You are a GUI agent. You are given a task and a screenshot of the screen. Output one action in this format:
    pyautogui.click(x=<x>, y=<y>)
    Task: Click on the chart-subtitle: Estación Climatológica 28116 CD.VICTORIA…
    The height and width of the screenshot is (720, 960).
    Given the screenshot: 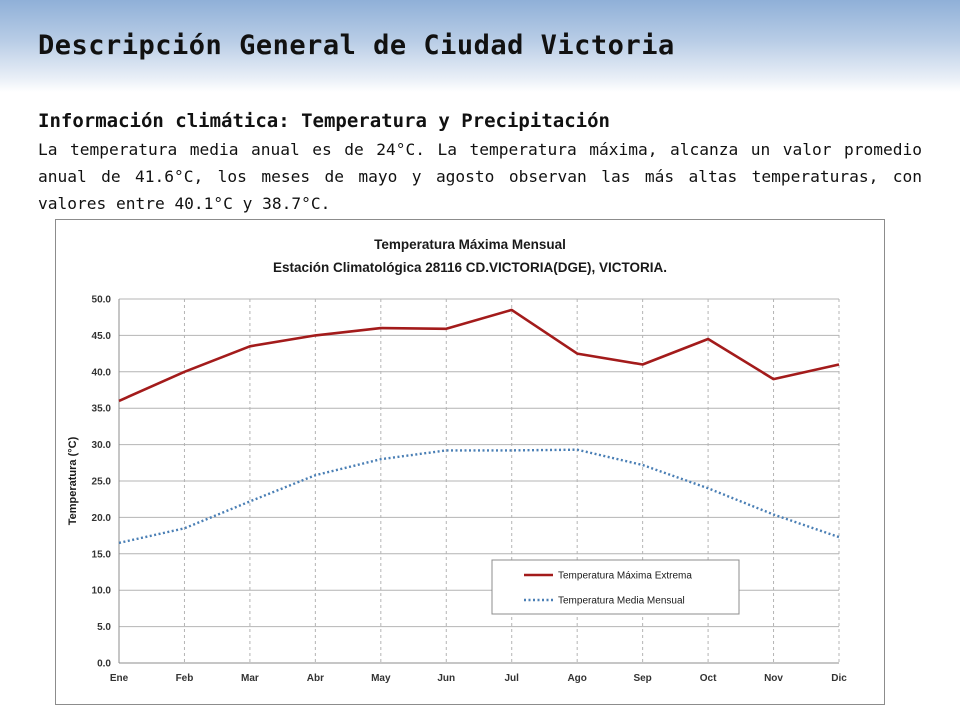 What is the action you would take?
    pyautogui.click(x=470, y=267)
    